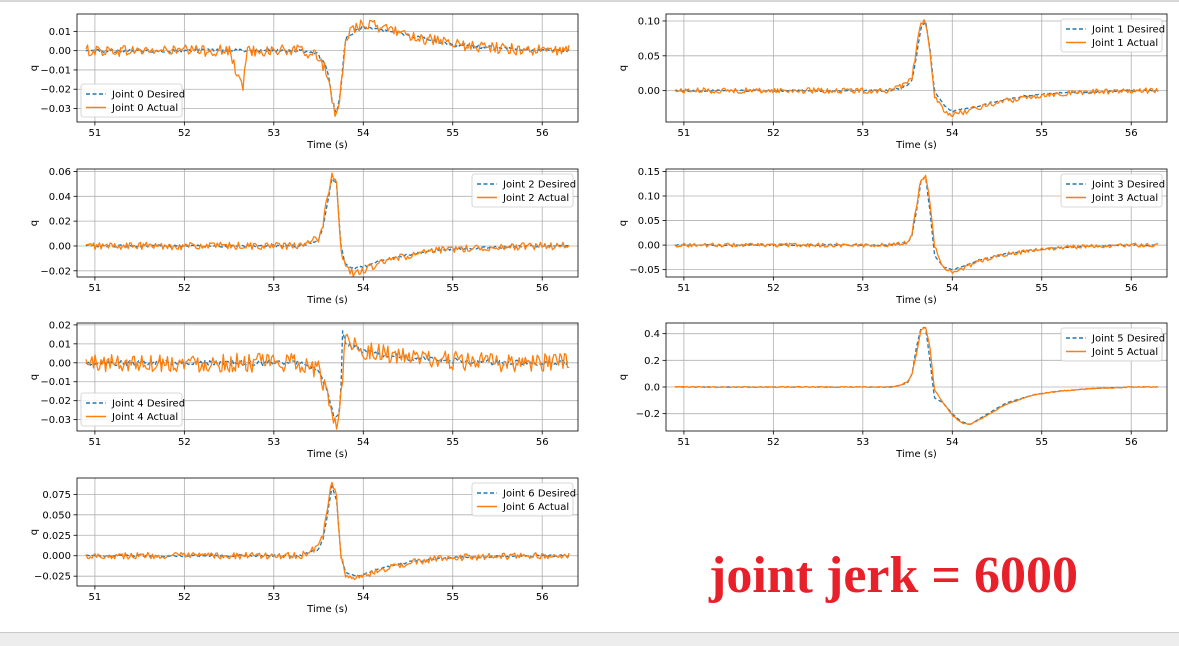 The image size is (1179, 646). Describe the element at coordinates (1128, 339) in the screenshot. I see `legend-label: Joint 5 Desired` at that location.